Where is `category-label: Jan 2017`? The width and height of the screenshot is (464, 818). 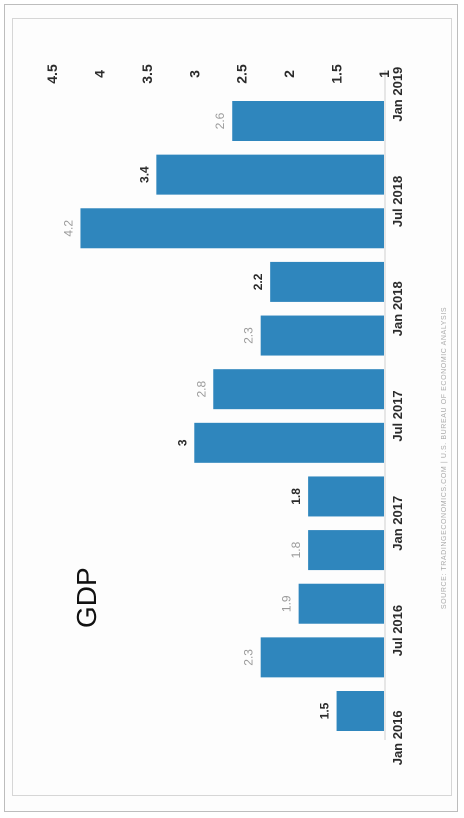
category-label: Jan 2017 is located at coordinates (397, 523).